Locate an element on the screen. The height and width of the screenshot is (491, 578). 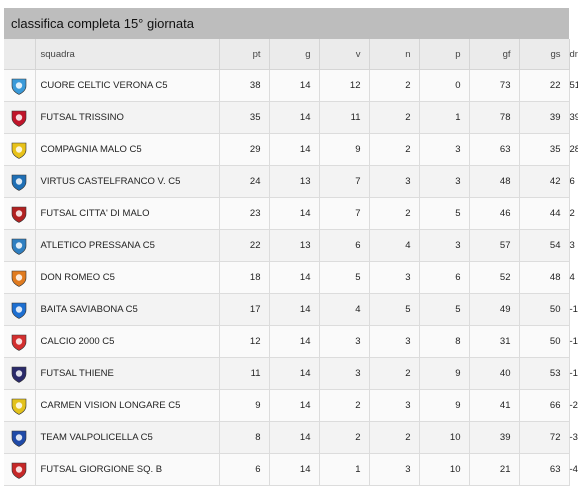
stat-gs: 54 is located at coordinates (544, 245).